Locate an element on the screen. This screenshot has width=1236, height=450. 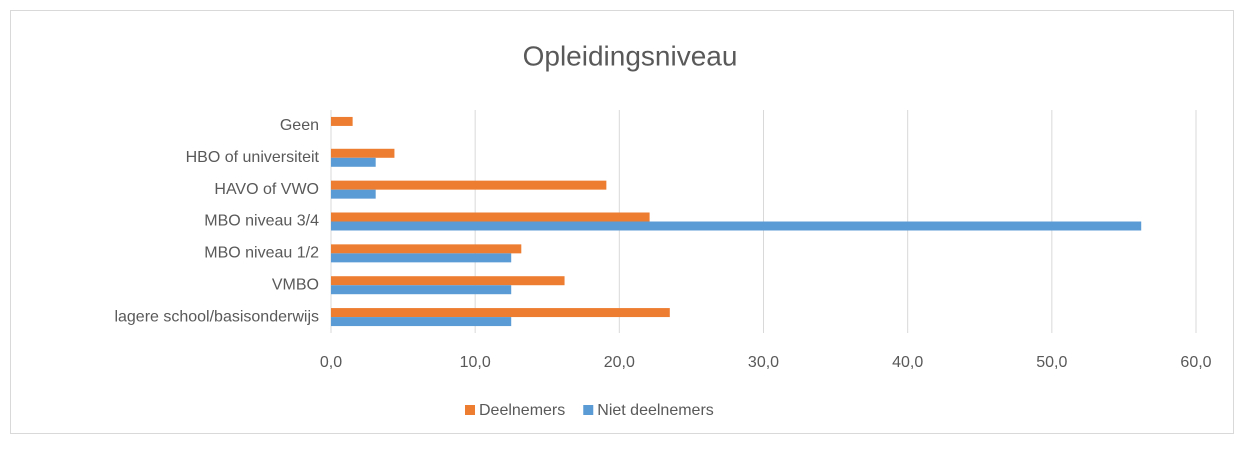
x-tick-label: 10,0 is located at coordinates (475, 362).